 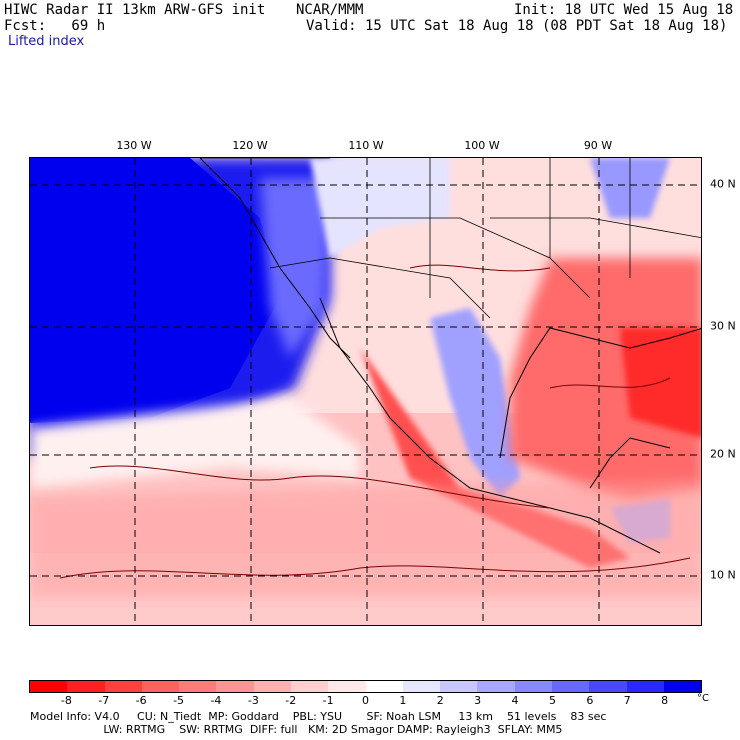 What do you see at coordinates (440, 700) in the screenshot?
I see `colorbar-tick-label: 2` at bounding box center [440, 700].